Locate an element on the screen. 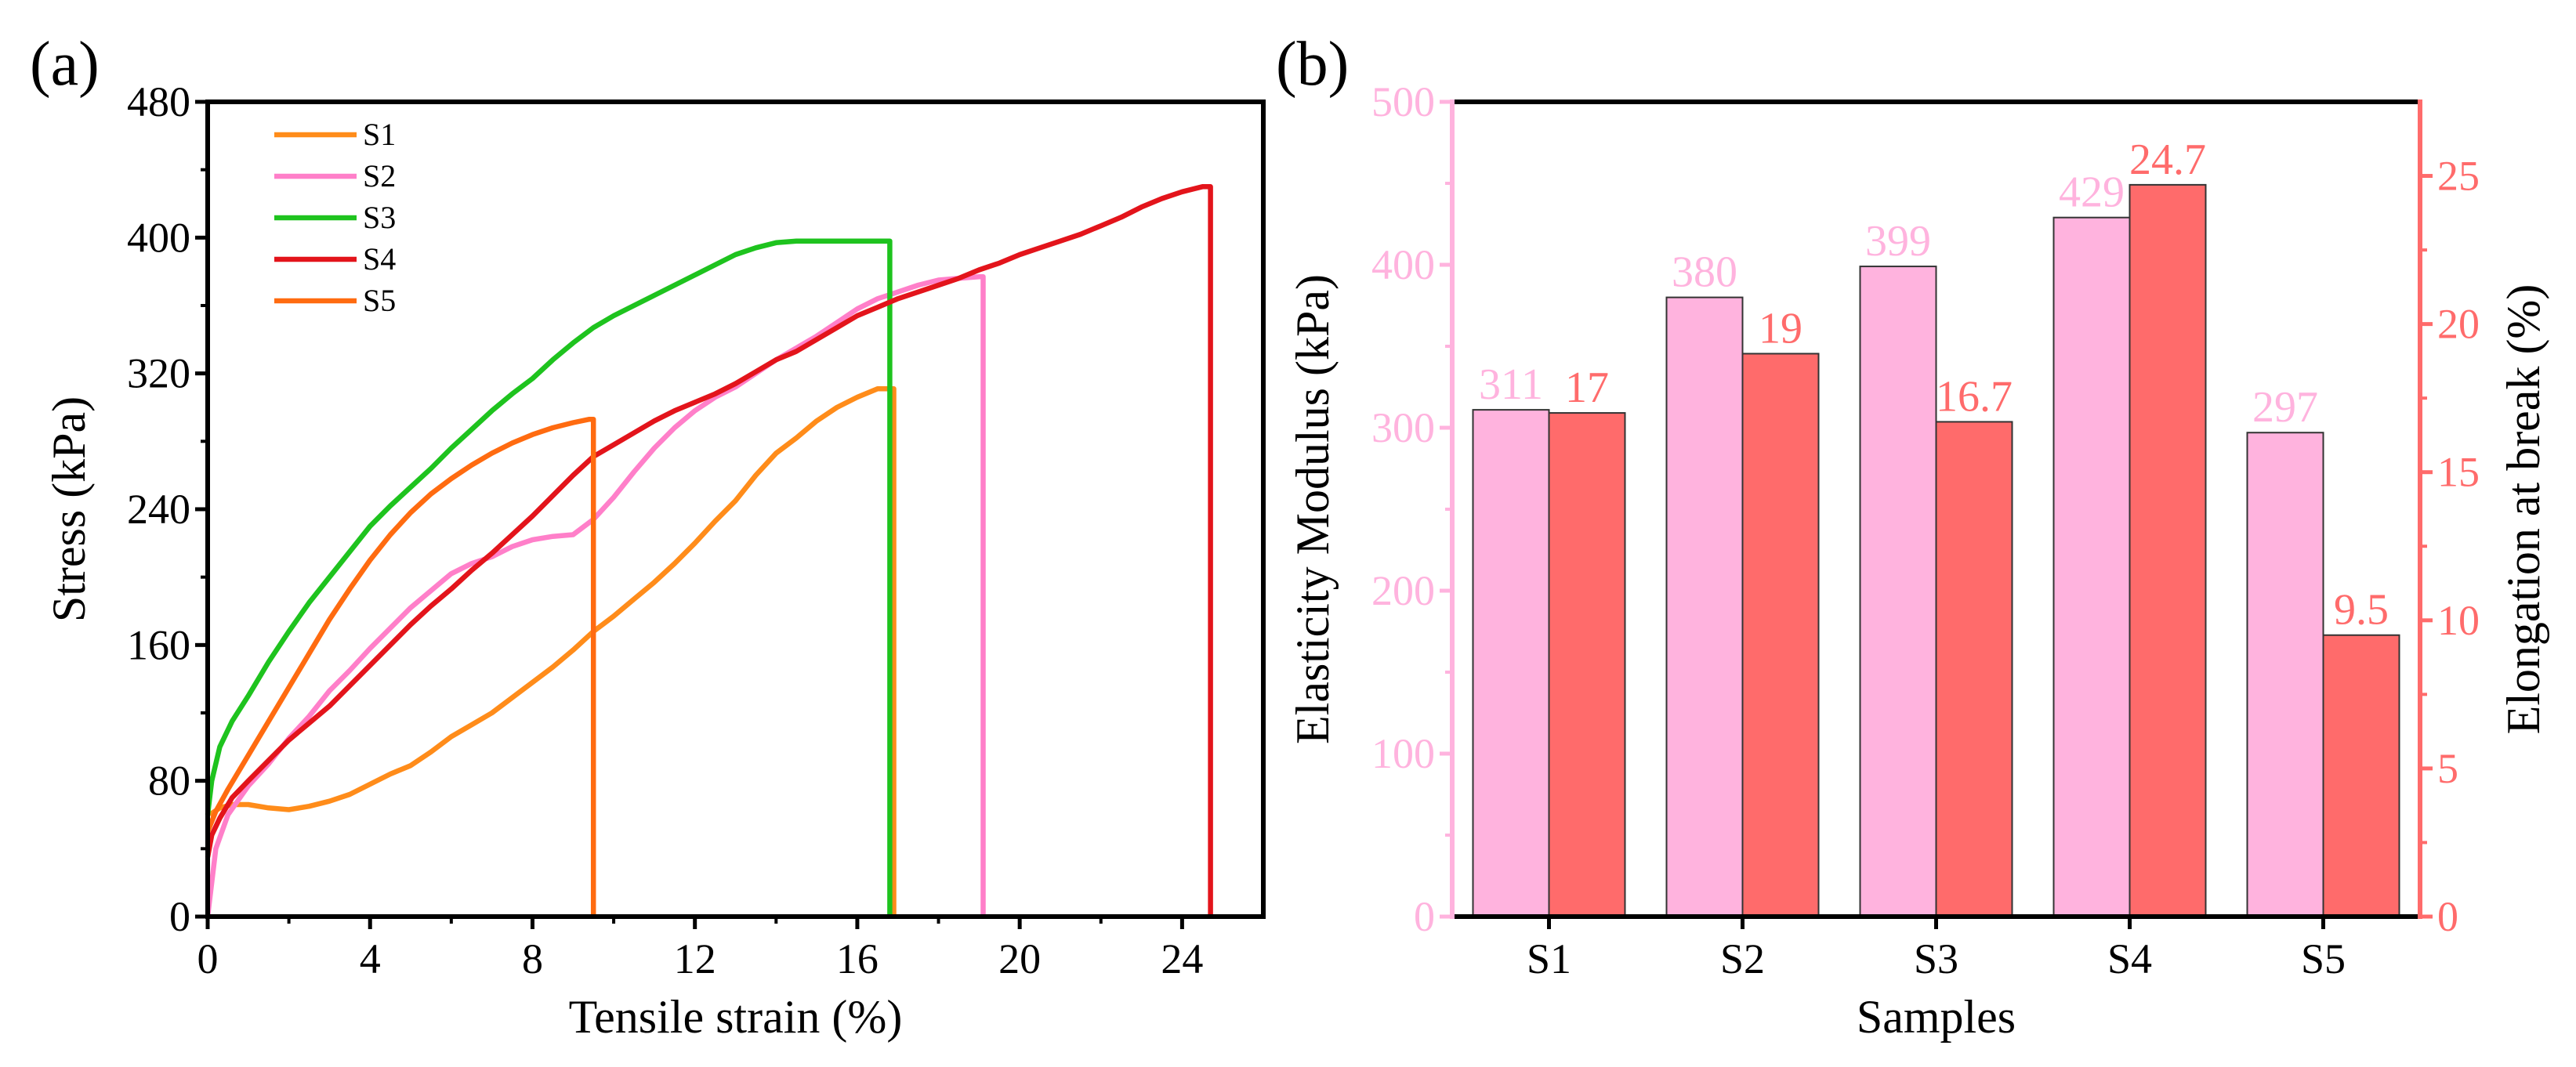  y-axis-label: Stress (kPa) is located at coordinates (69, 509).